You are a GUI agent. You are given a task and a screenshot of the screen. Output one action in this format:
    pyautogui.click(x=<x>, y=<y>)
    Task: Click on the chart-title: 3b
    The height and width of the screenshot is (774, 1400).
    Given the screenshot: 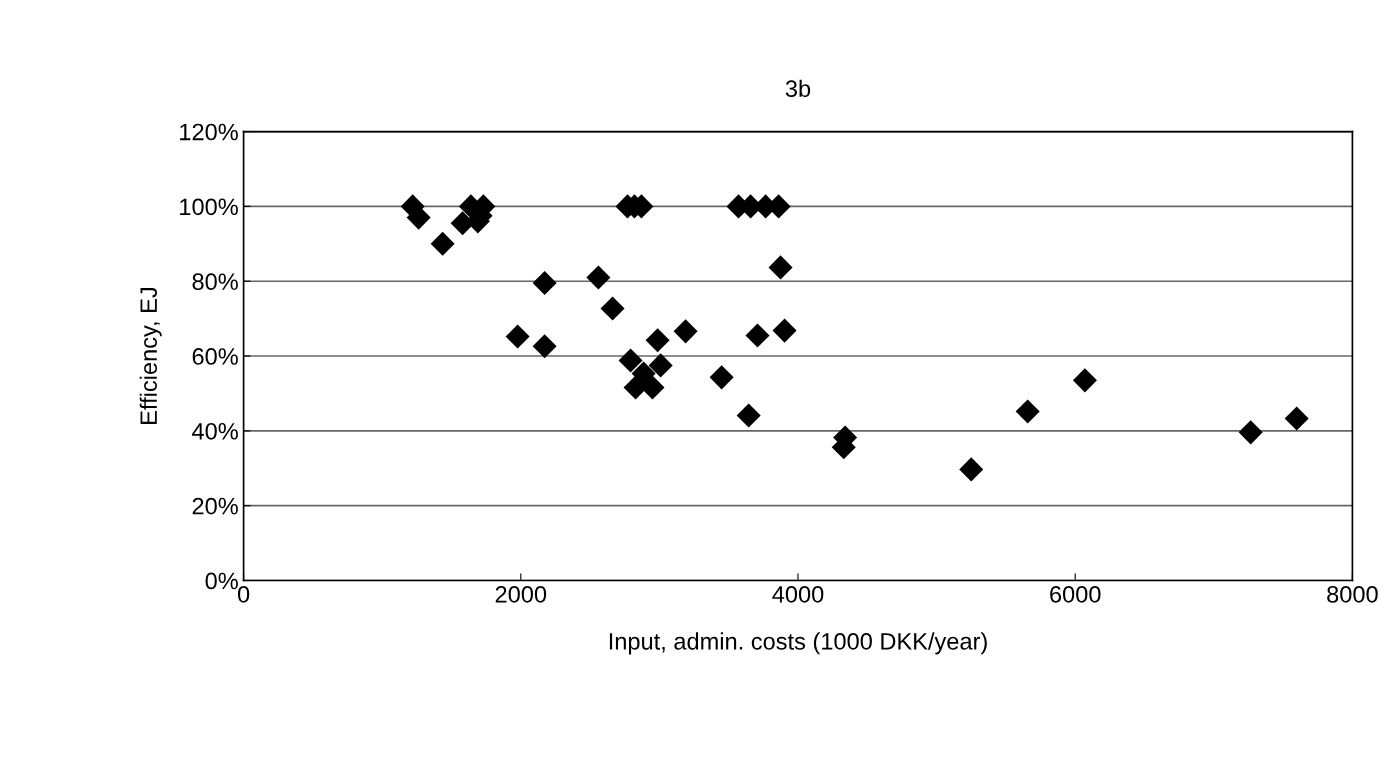 What is the action you would take?
    pyautogui.click(x=798, y=88)
    